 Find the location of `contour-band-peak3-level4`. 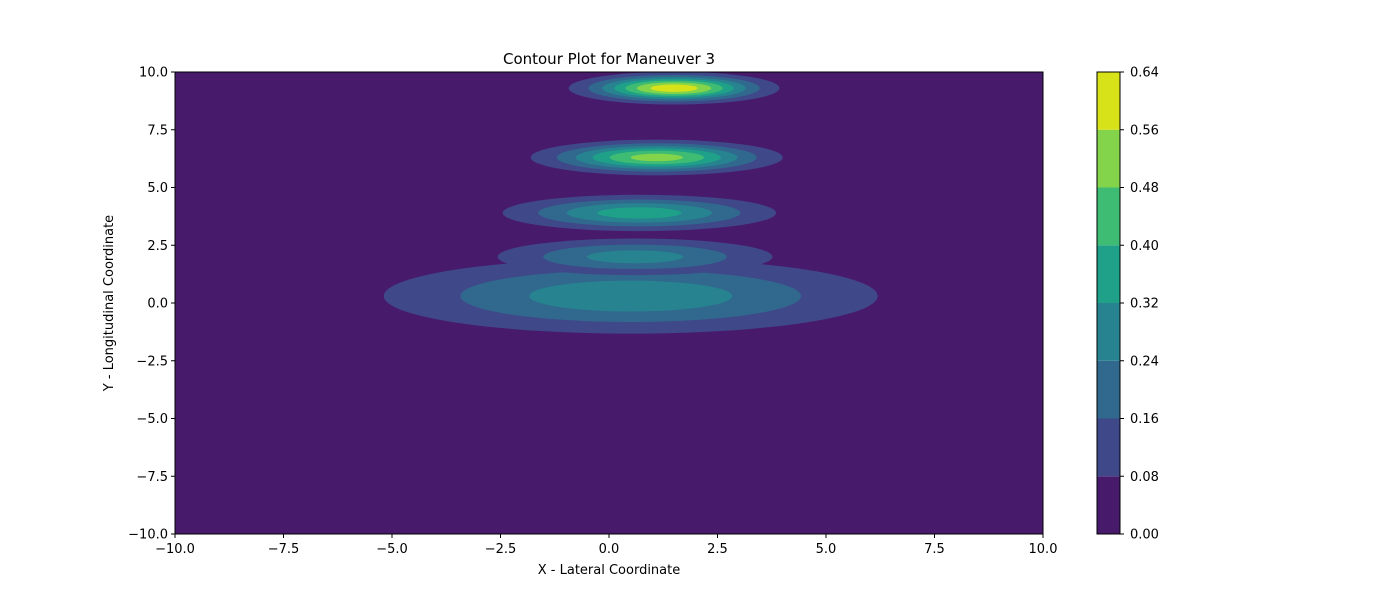

contour-band-peak3-level4 is located at coordinates (639, 213).